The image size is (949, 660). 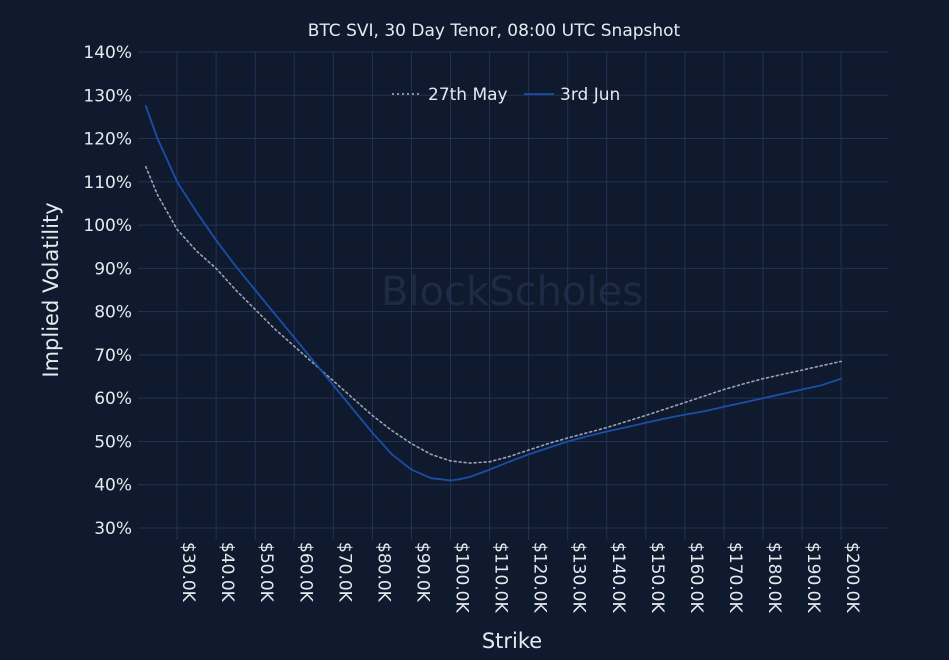 I want to click on watermark: BlockScholes, so click(x=512, y=292).